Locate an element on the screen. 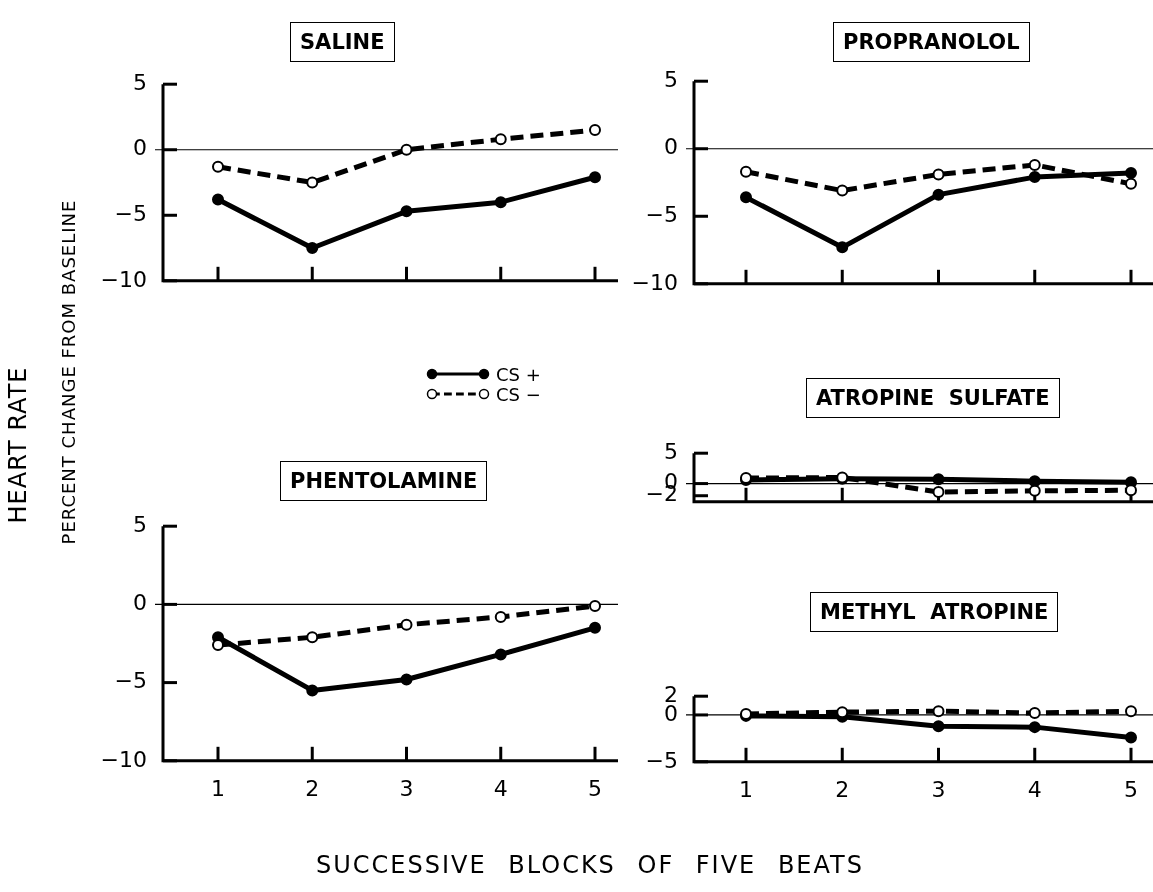  legend-label: CS + is located at coordinates (518, 374).